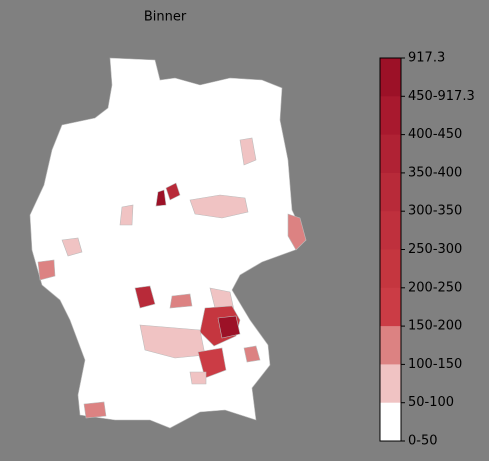  Describe the element at coordinates (435, 249) in the screenshot. I see `colorbar-label: 250-300` at that location.